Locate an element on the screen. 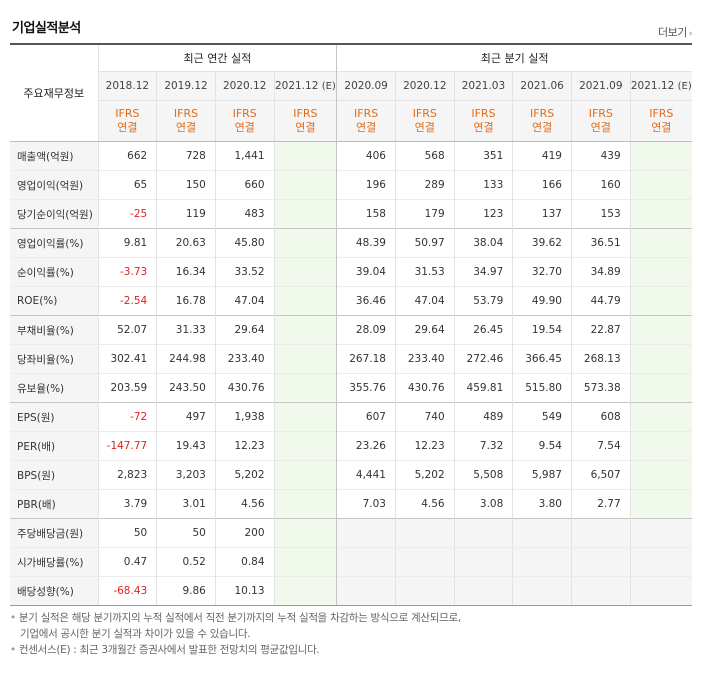  period-header: 2018.12 is located at coordinates (127, 86).